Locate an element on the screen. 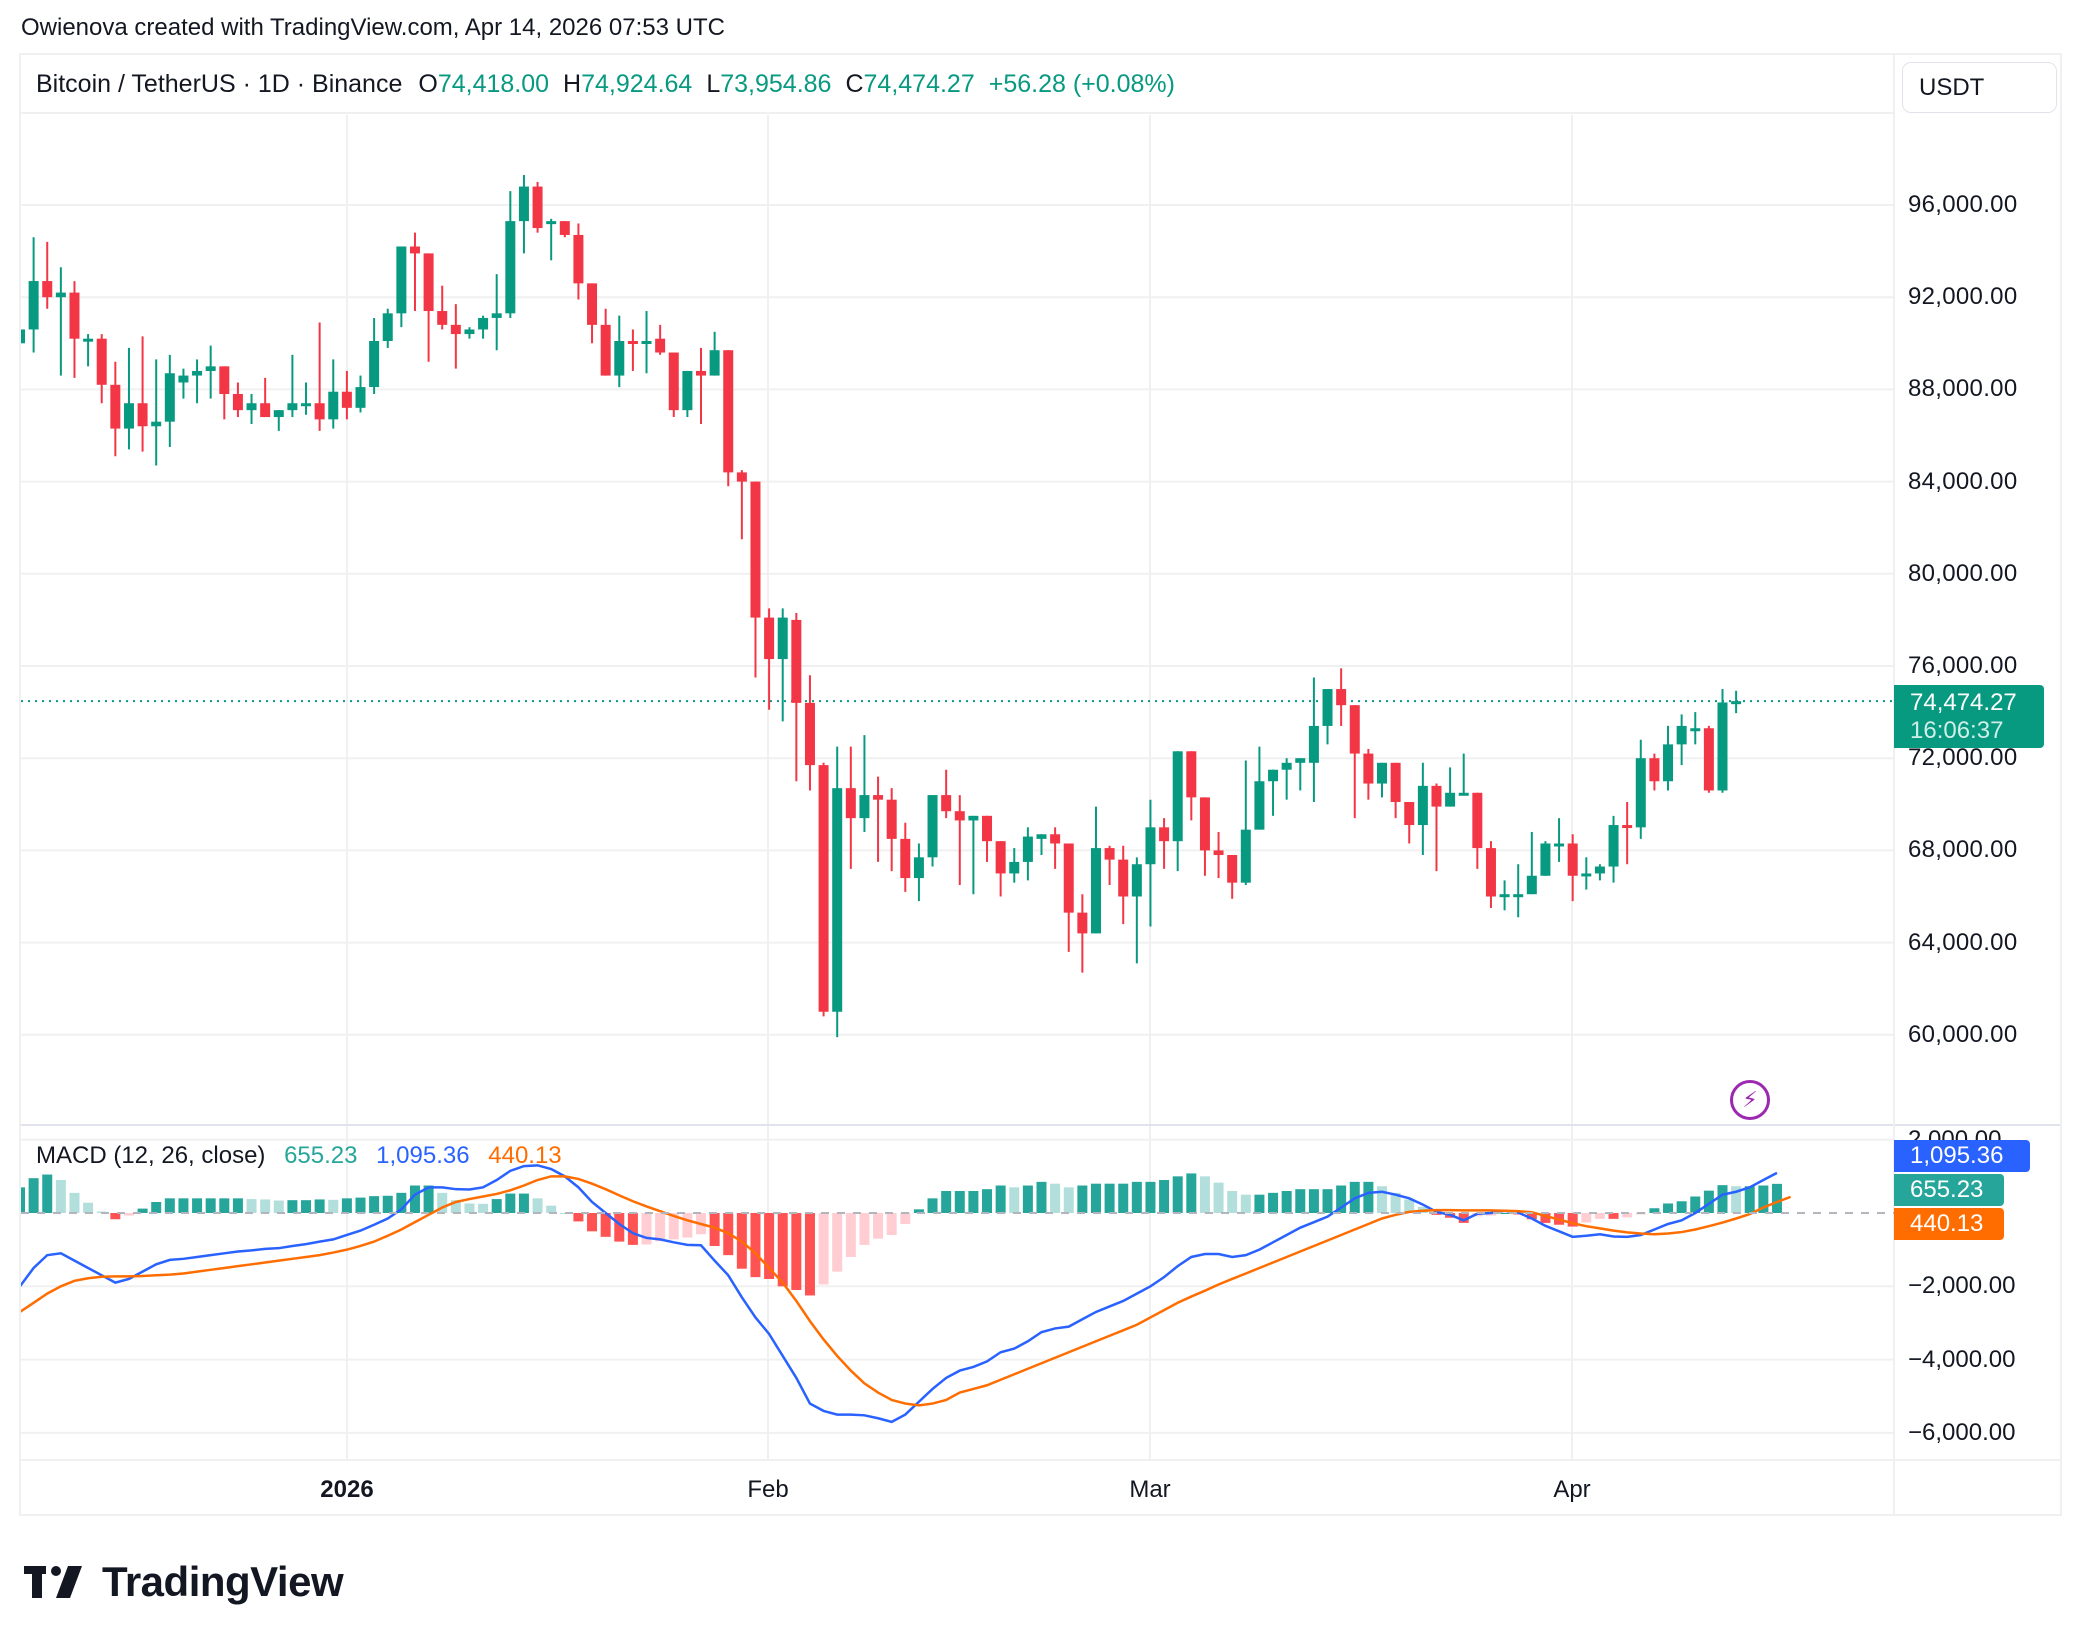  macd-line-tag: 1,095.36 is located at coordinates (1962, 1156).